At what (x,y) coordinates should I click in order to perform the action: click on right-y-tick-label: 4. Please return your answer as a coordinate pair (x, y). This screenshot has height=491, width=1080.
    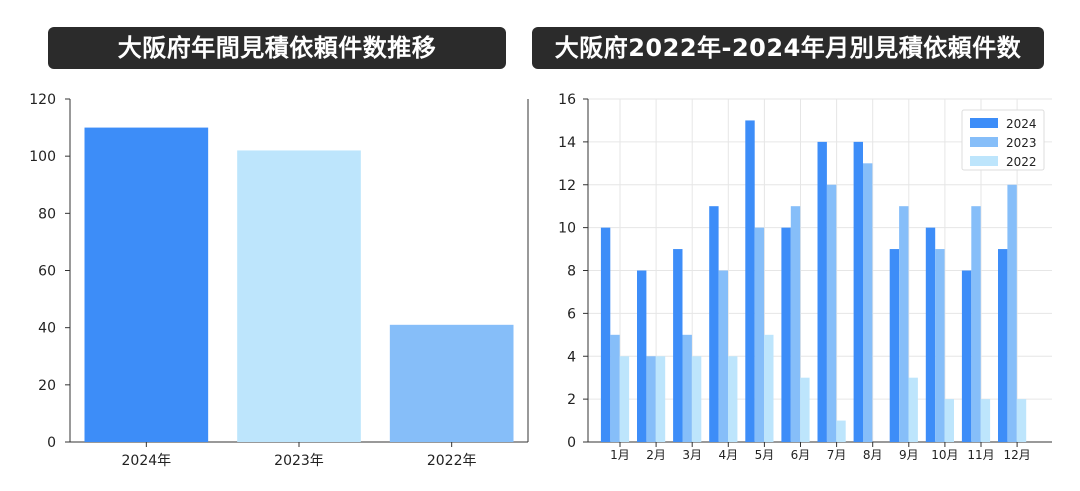
    Looking at the image, I should click on (571, 357).